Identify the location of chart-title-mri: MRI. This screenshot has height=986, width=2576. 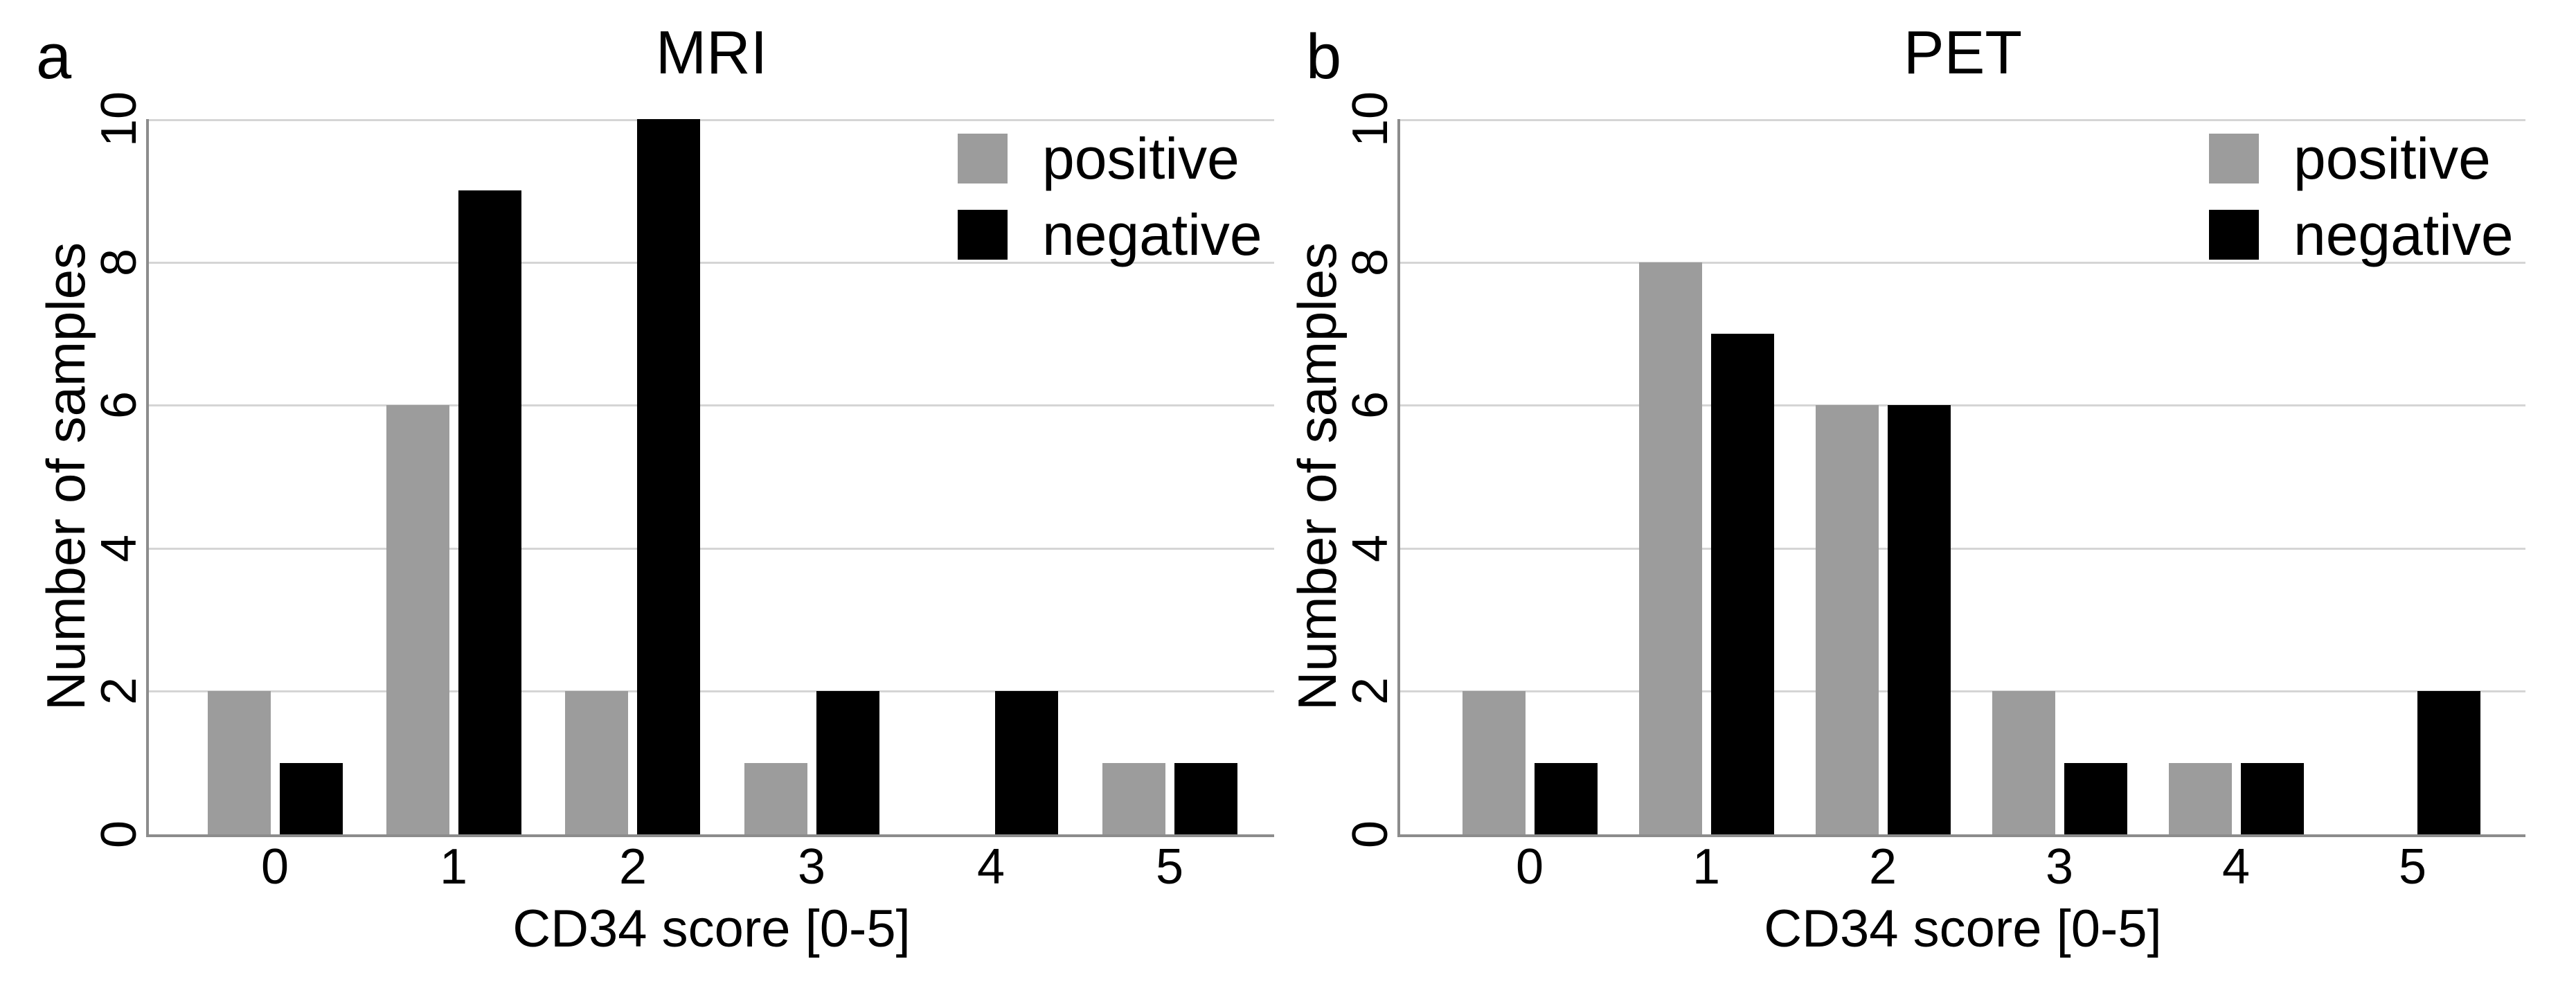
(711, 53).